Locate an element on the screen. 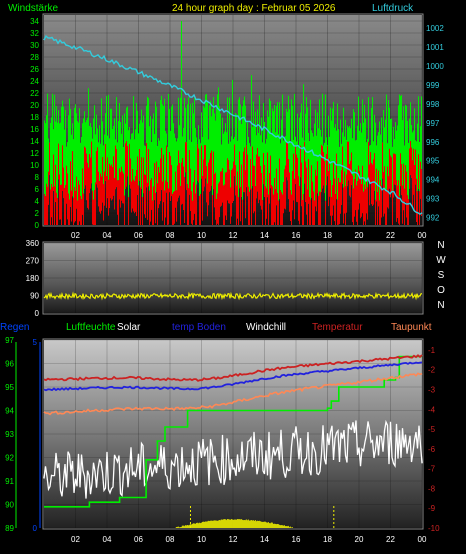 The image size is (466, 554). y-left-tick: 2 is located at coordinates (37, 213).